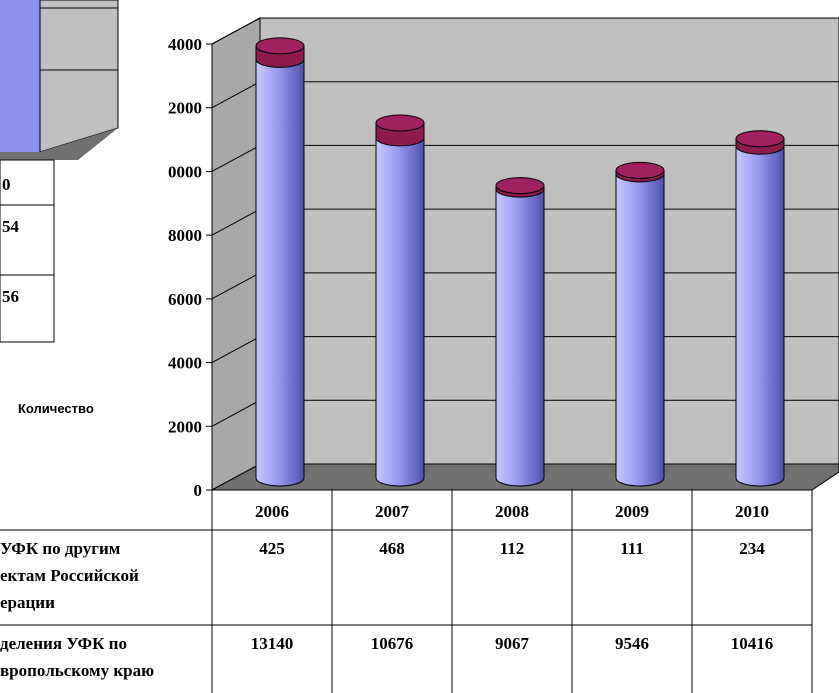  Describe the element at coordinates (185, 235) in the screenshot. I see `y-tick-label: 8000` at that location.